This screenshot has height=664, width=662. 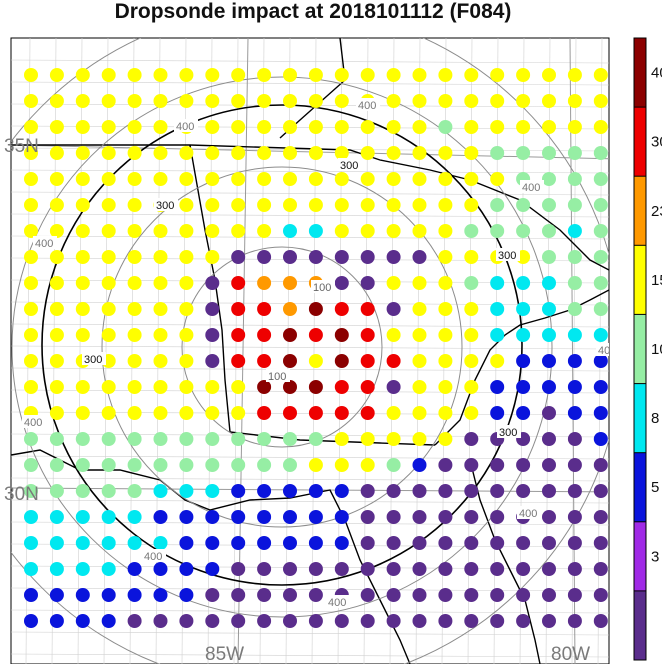 I want to click on colorbar-tick-label: 10, so click(x=656, y=349).